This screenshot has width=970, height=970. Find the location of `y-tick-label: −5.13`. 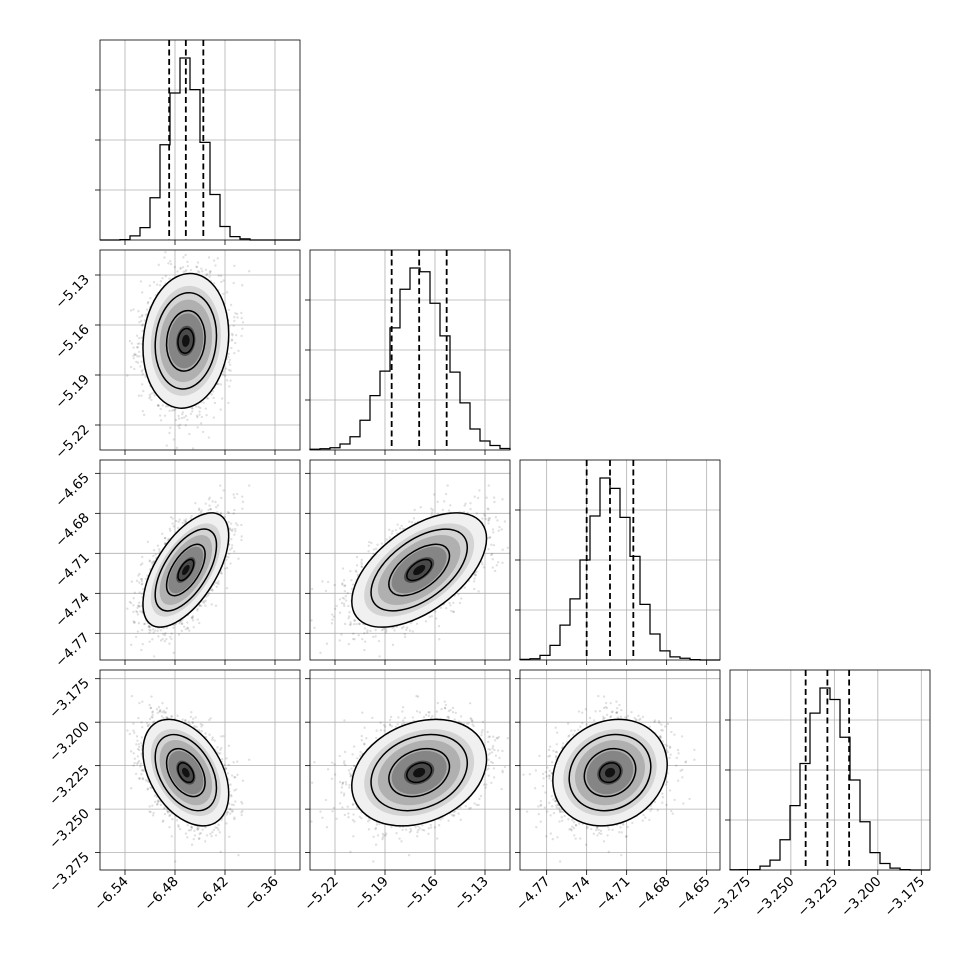

y-tick-label: −5.13 is located at coordinates (72, 292).